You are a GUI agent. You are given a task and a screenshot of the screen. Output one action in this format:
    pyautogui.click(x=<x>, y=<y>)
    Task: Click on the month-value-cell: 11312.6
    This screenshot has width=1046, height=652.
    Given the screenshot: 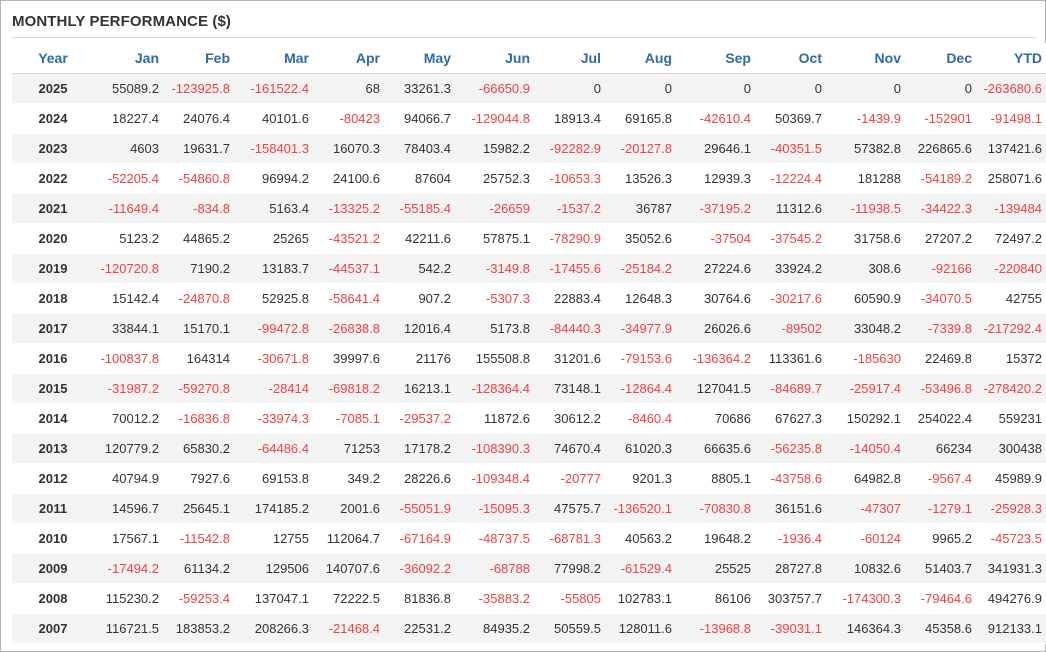 What is the action you would take?
    pyautogui.click(x=792, y=208)
    